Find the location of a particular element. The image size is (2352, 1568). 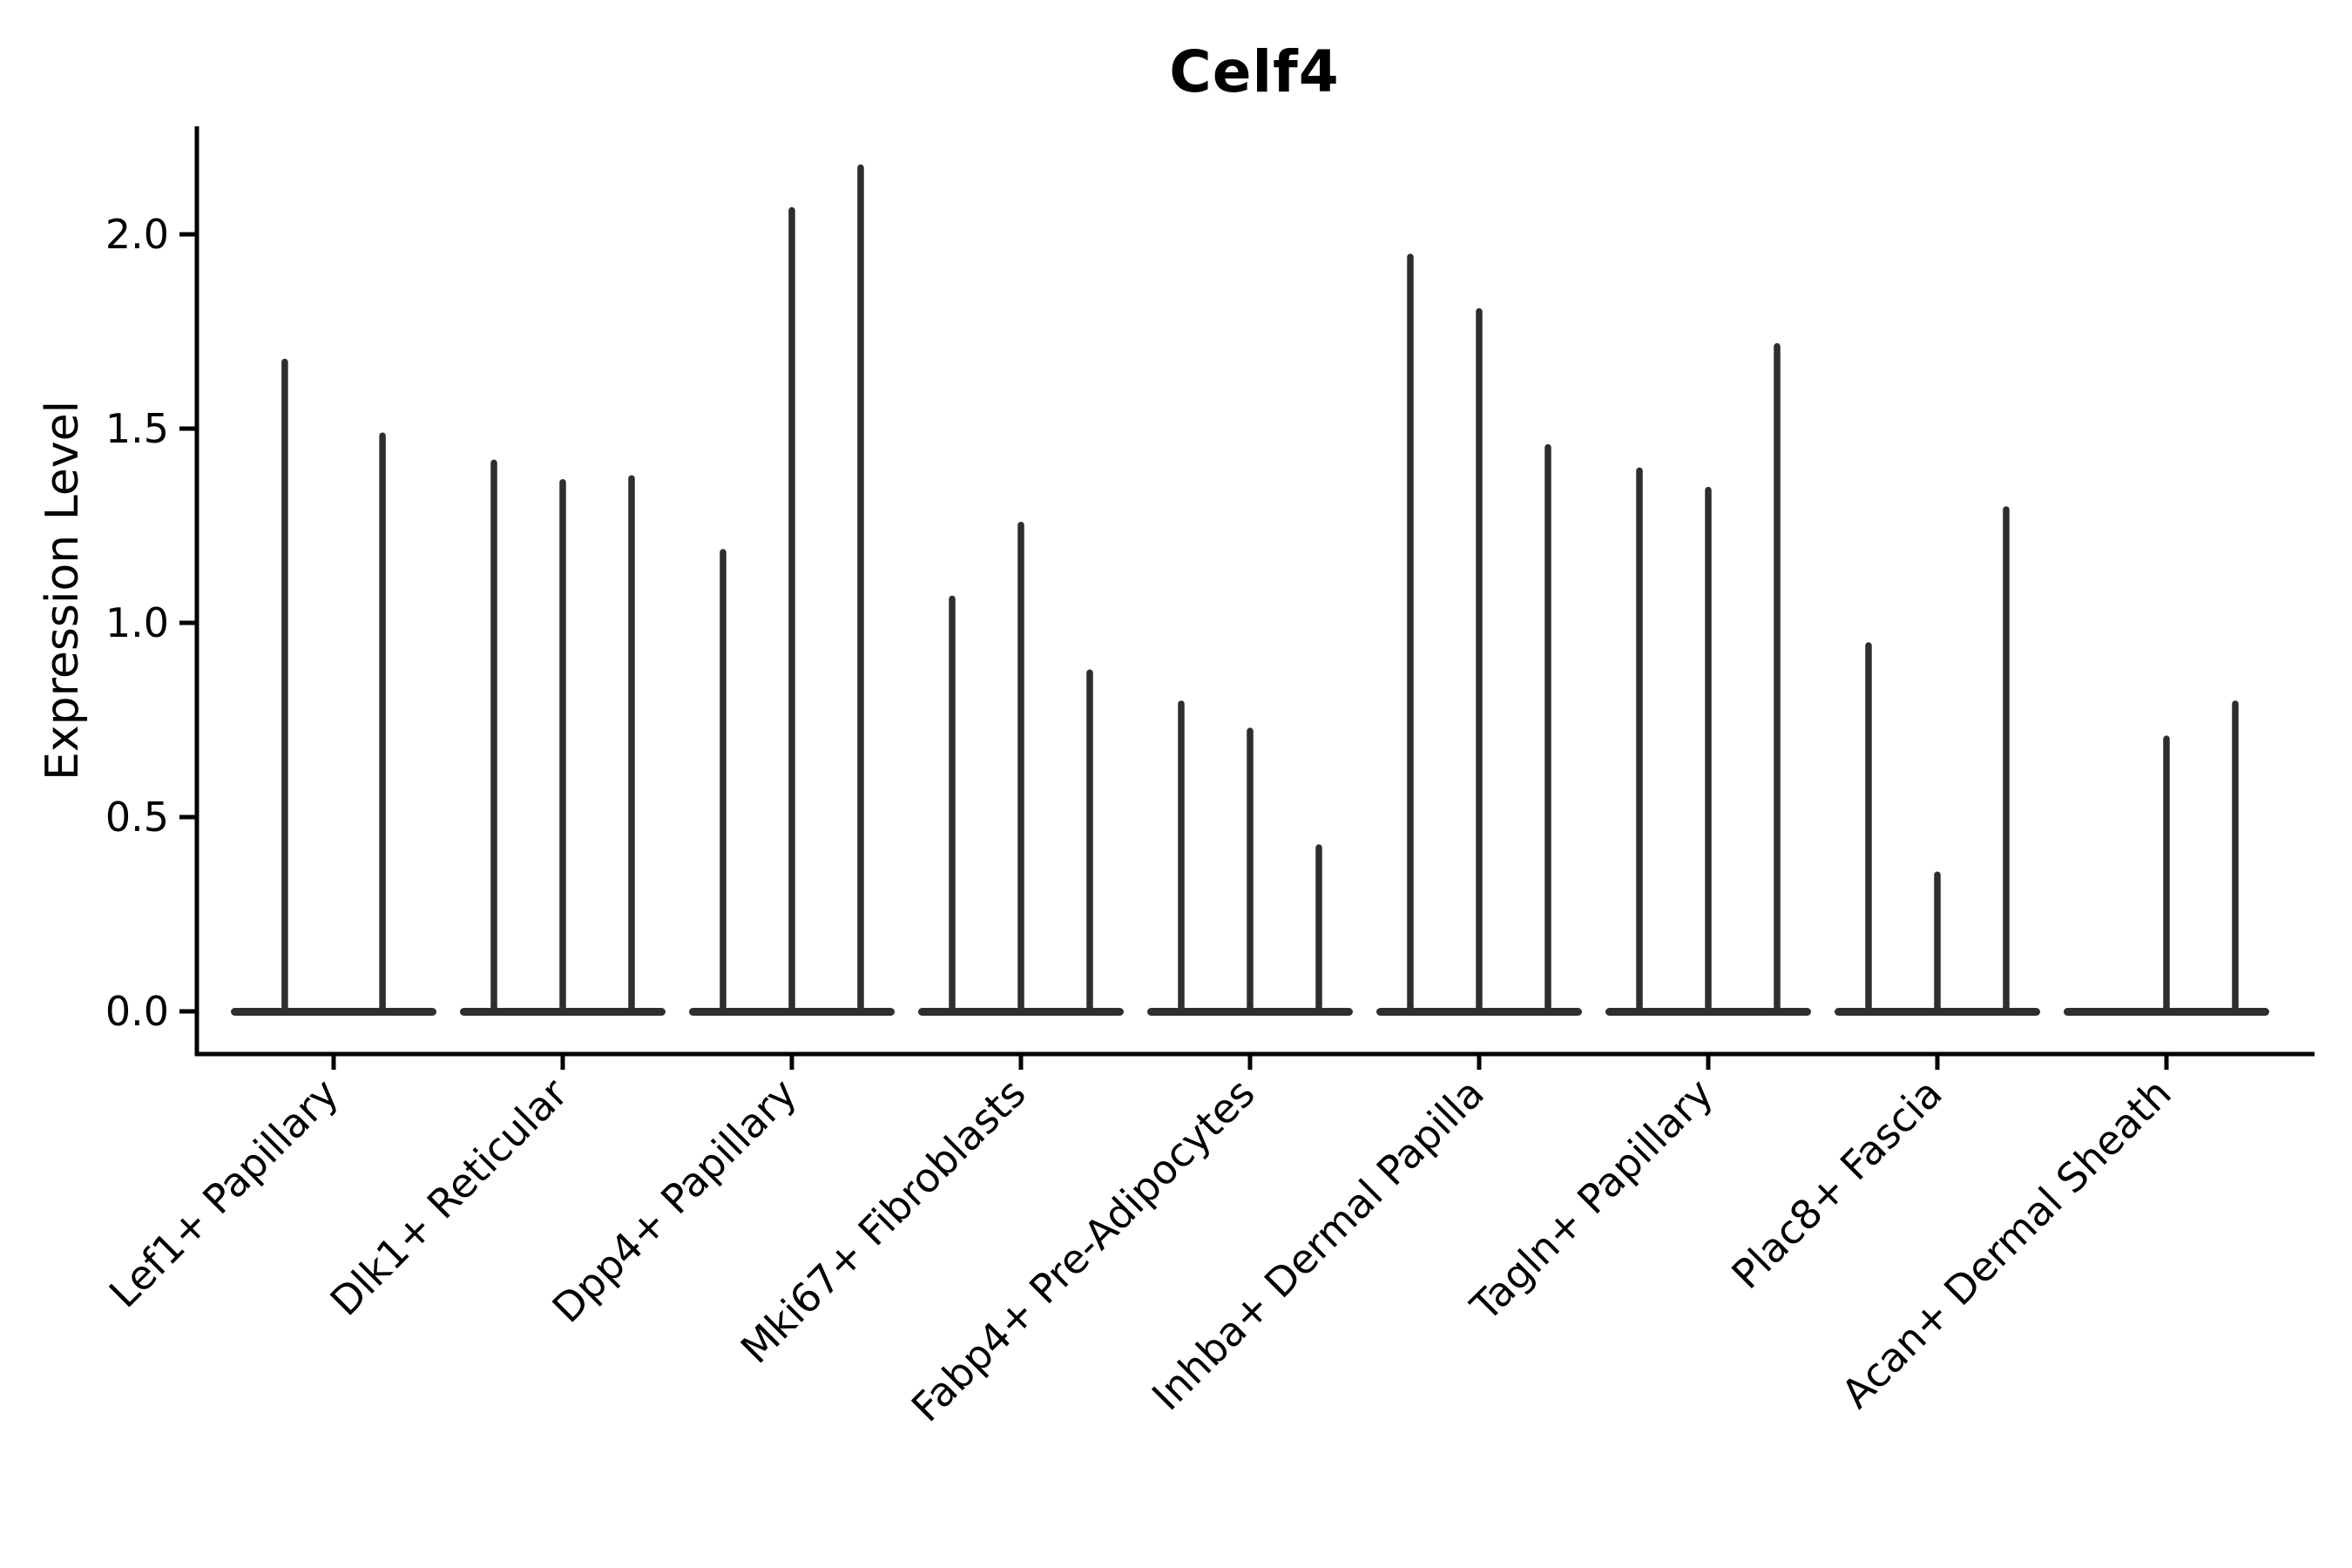

x-category-label: Dlk1+ Reticular is located at coordinates (449, 1197).